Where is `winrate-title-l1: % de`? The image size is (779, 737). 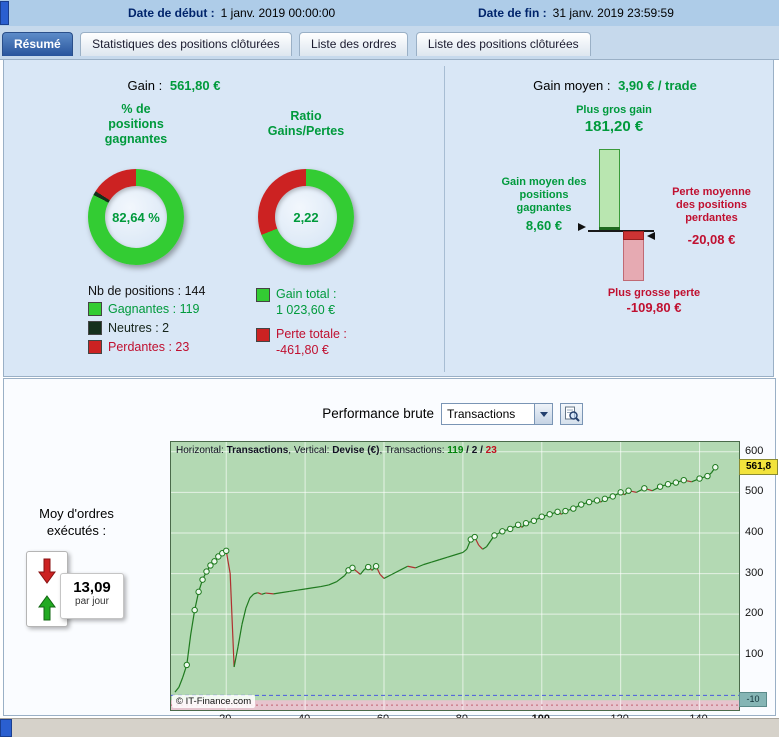
winrate-title-l1: % de is located at coordinates (136, 109).